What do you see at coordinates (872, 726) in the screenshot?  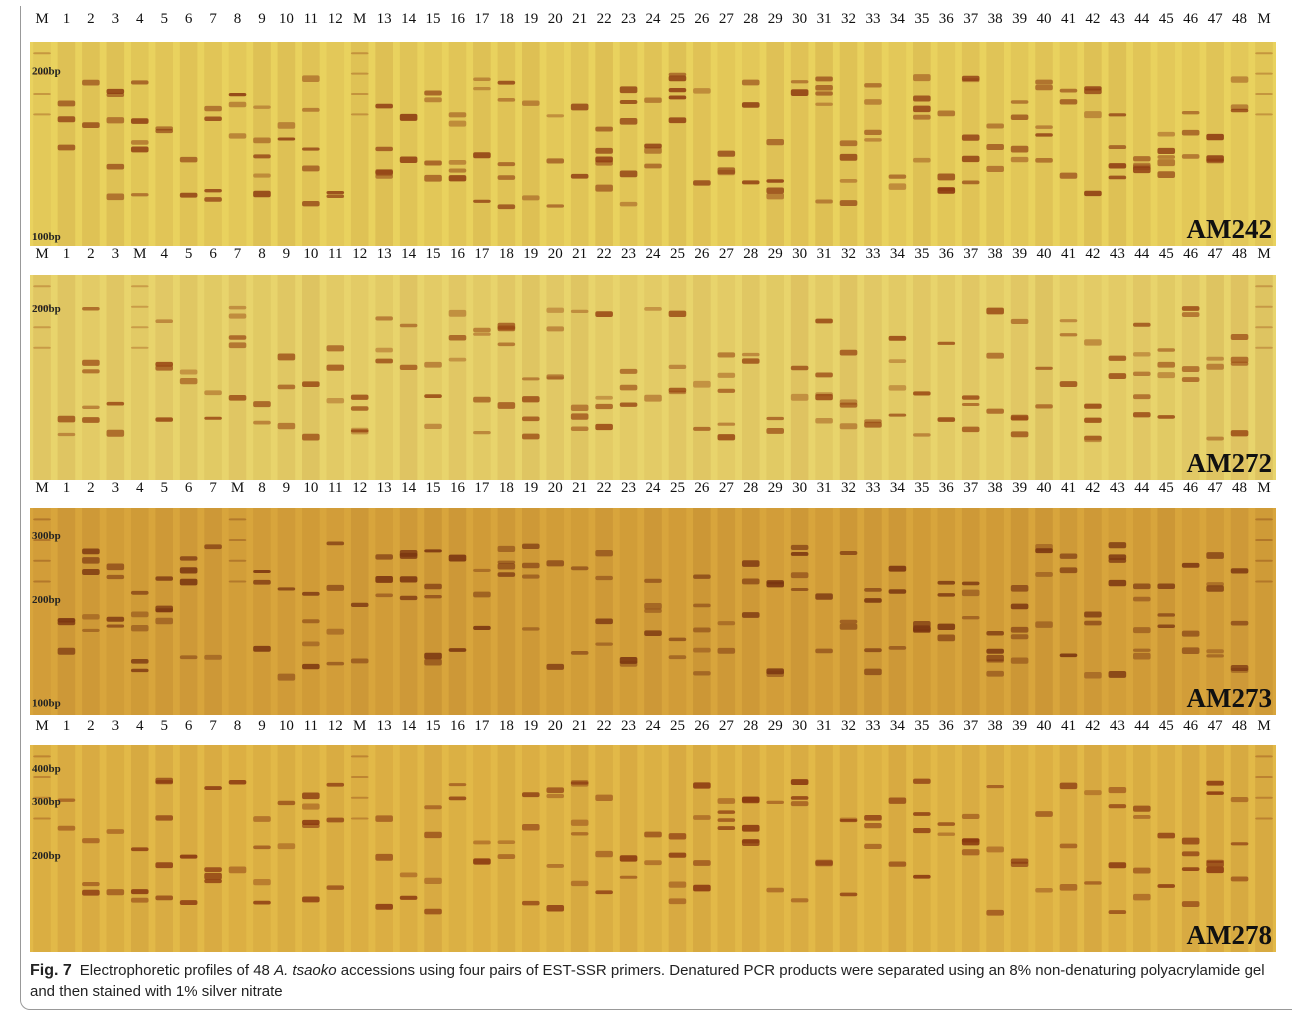 I see `lane-label: 33` at bounding box center [872, 726].